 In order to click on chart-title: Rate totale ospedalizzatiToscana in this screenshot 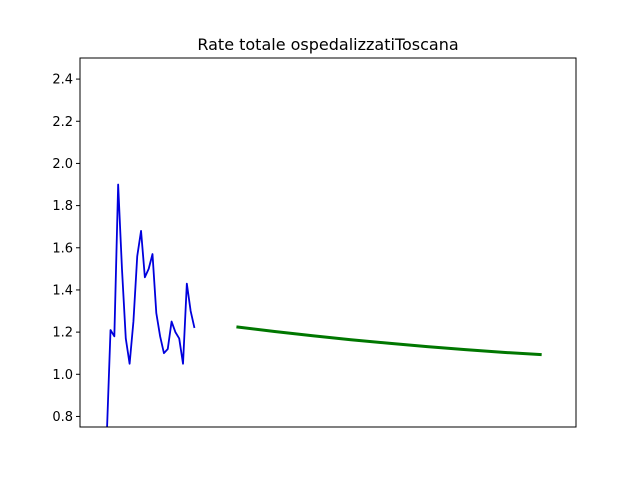, I will do `click(327, 44)`.